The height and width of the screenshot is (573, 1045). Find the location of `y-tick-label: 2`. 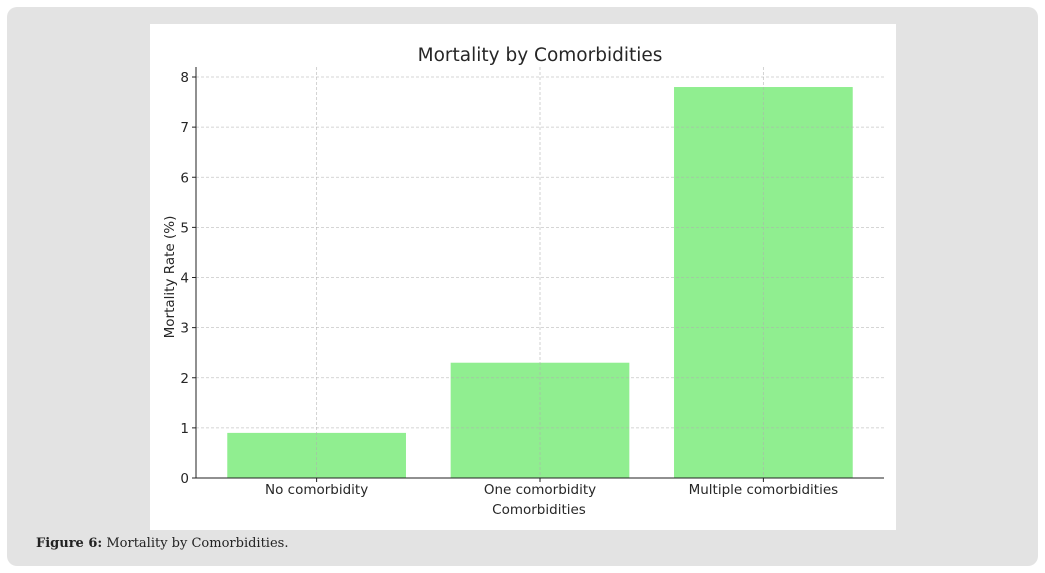

y-tick-label: 2 is located at coordinates (184, 379).